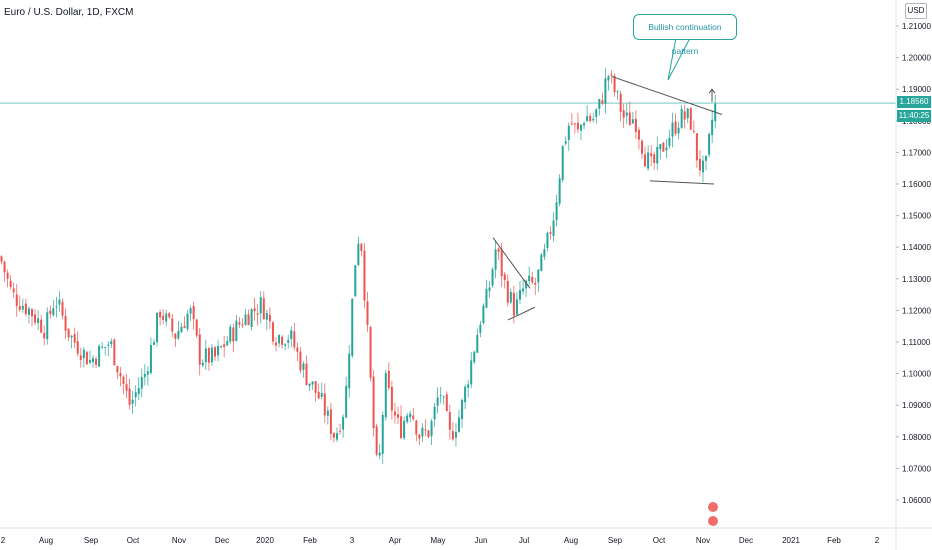 The image size is (932, 550). Describe the element at coordinates (916, 405) in the screenshot. I see `y-tick-label: 1.09000` at that location.